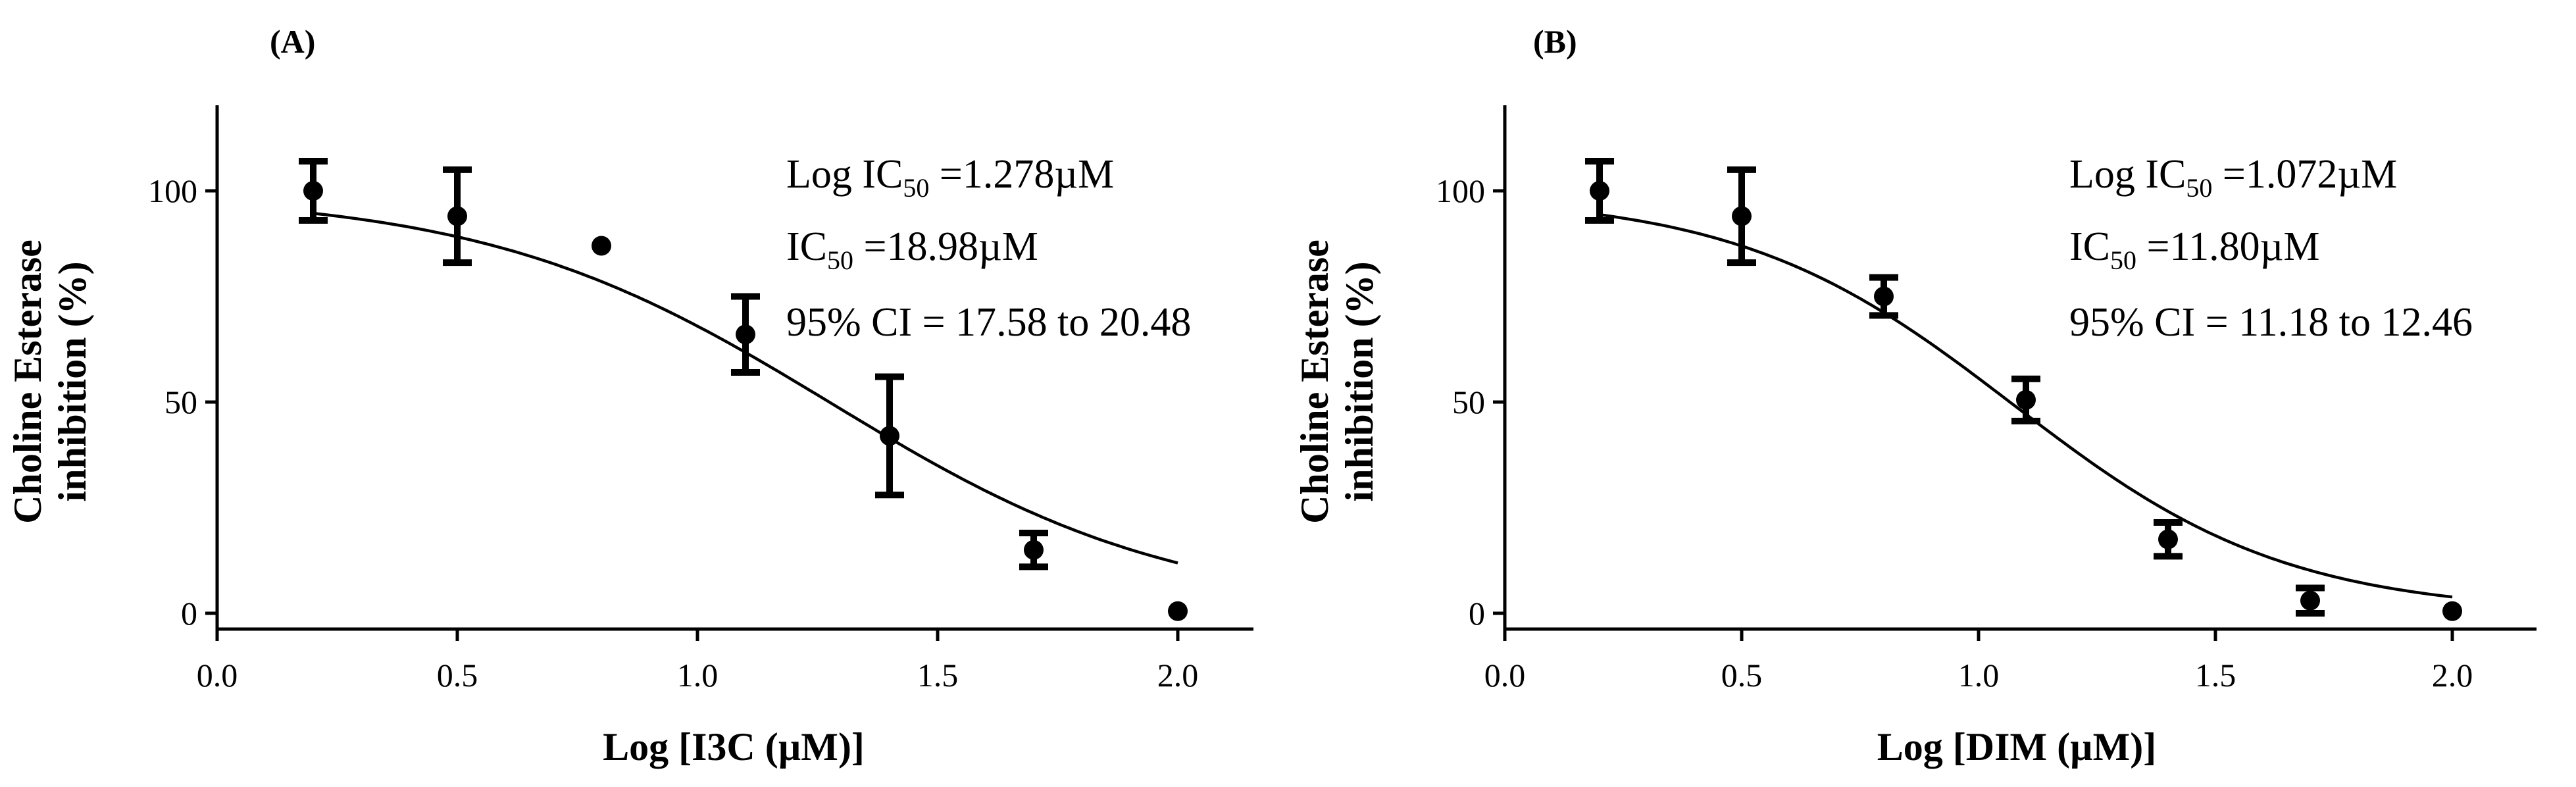 The height and width of the screenshot is (787, 2576). Describe the element at coordinates (2215, 675) in the screenshot. I see `panel-b-x-tick-label: 1.5` at that location.